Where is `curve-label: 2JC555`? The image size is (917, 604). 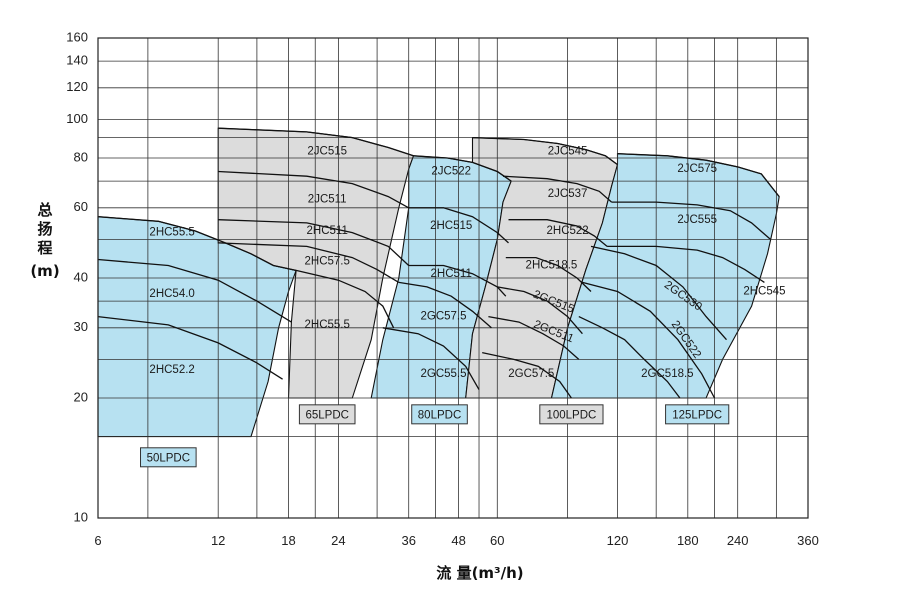
curve-label: 2JC555 is located at coordinates (697, 220).